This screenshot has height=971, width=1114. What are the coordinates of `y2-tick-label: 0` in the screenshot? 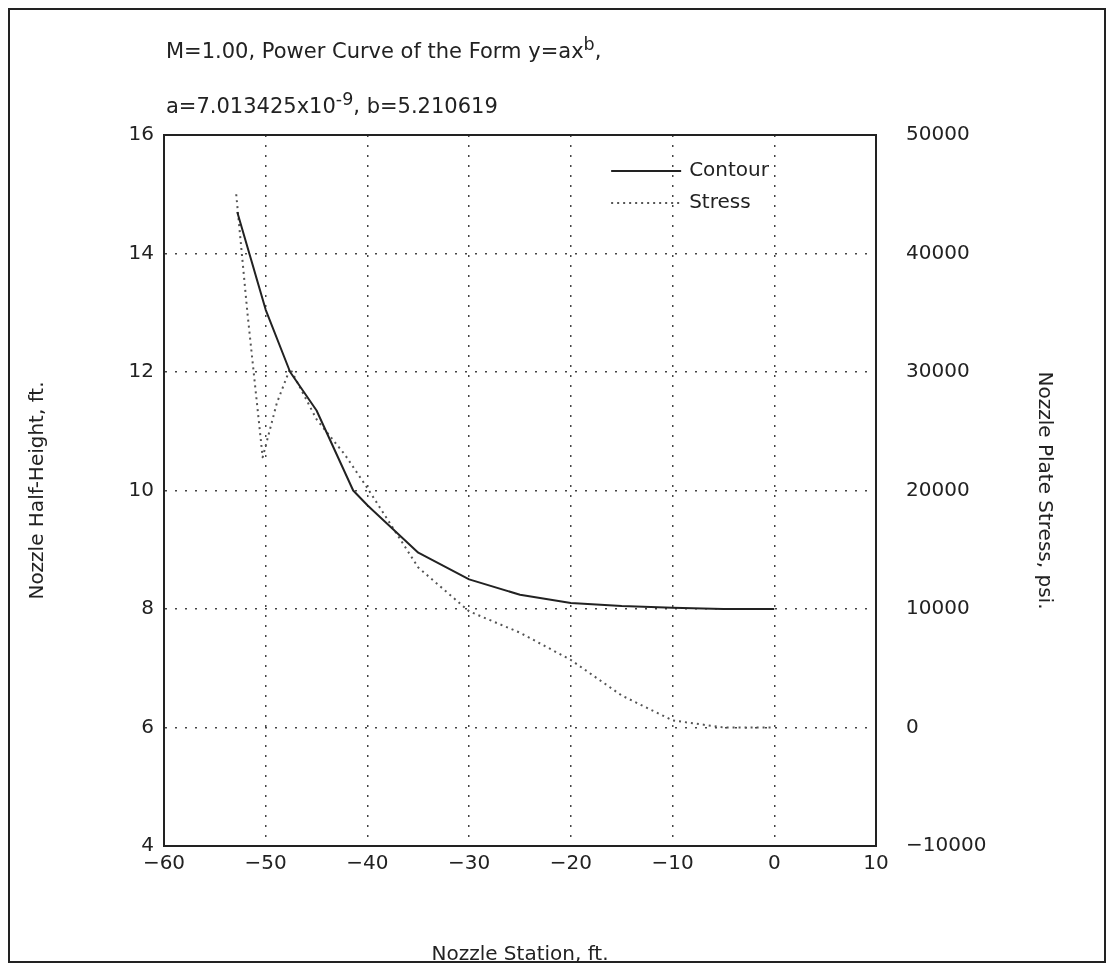 It's located at (912, 725).